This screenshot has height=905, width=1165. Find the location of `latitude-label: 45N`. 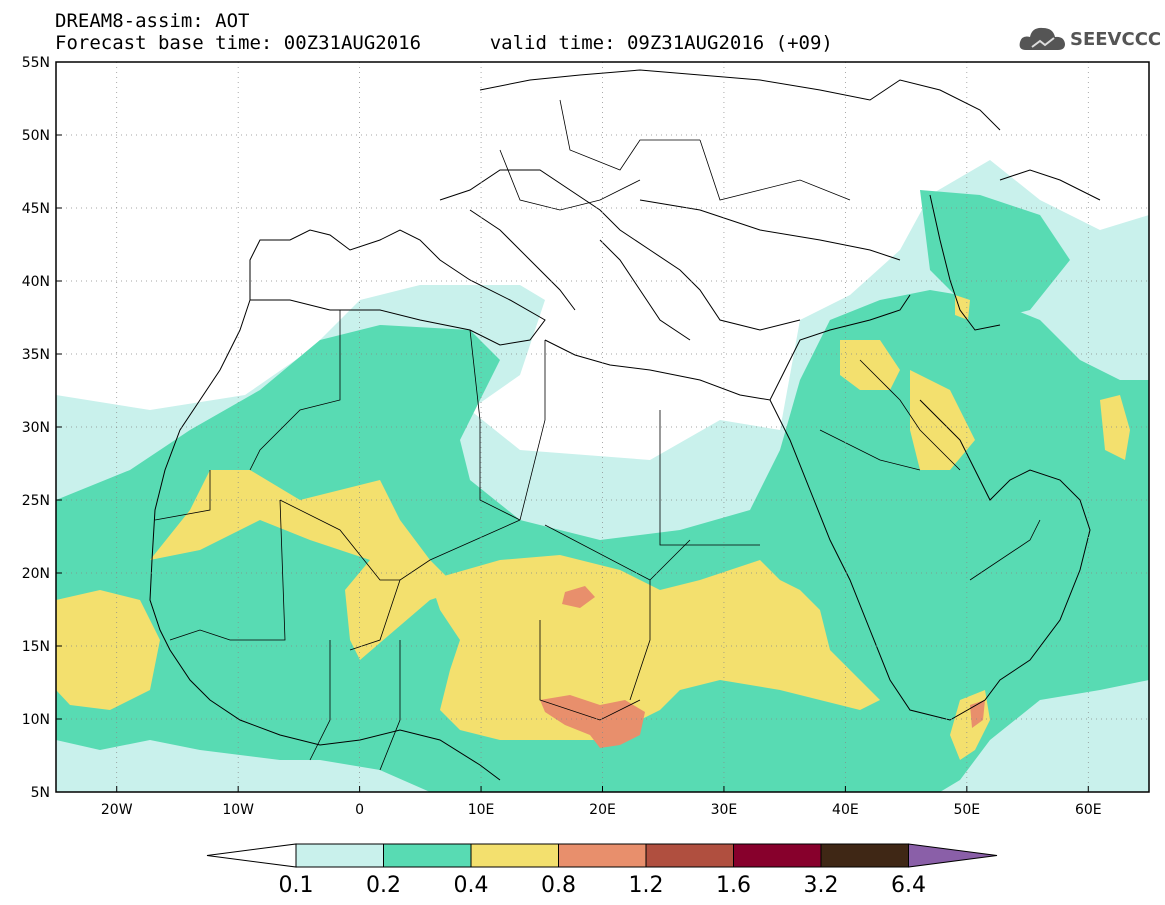

latitude-label: 45N is located at coordinates (36, 209).